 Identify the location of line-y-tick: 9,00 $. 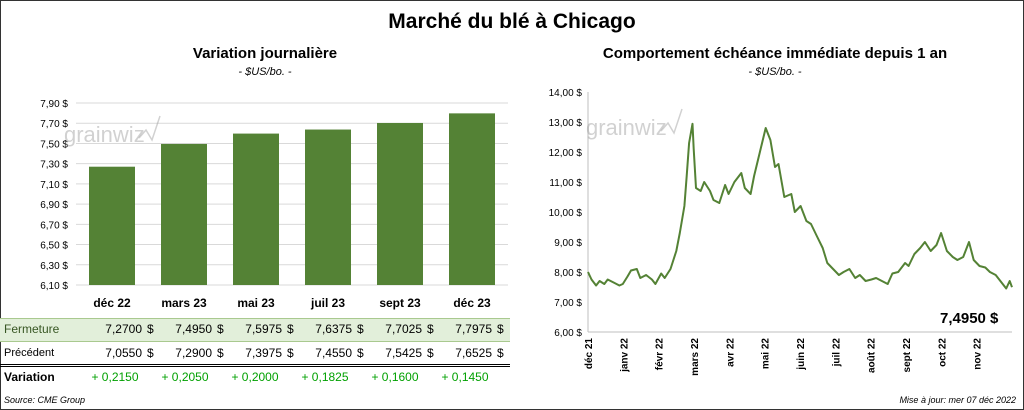
(568, 243).